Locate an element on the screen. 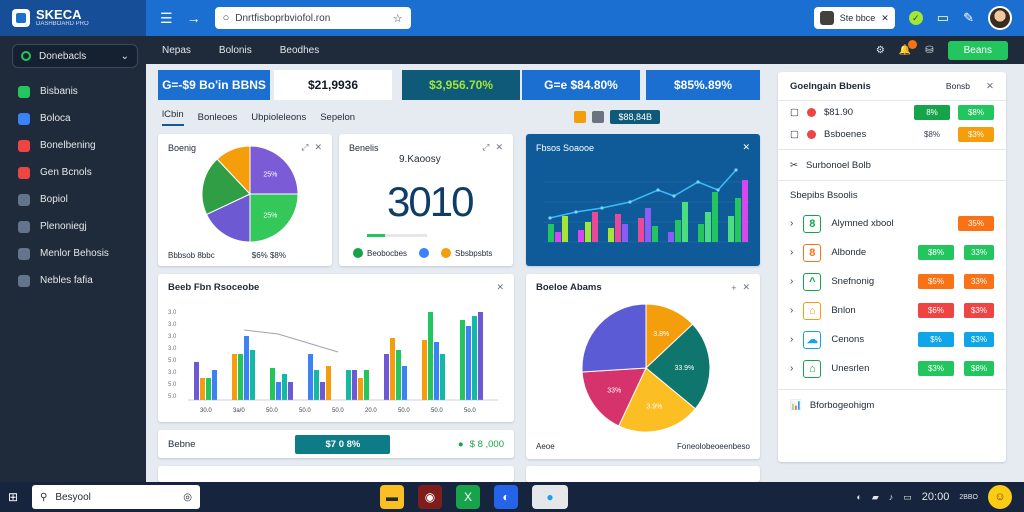 This screenshot has width=1024, height=512. panel-header-button: Bonsb is located at coordinates (958, 86).